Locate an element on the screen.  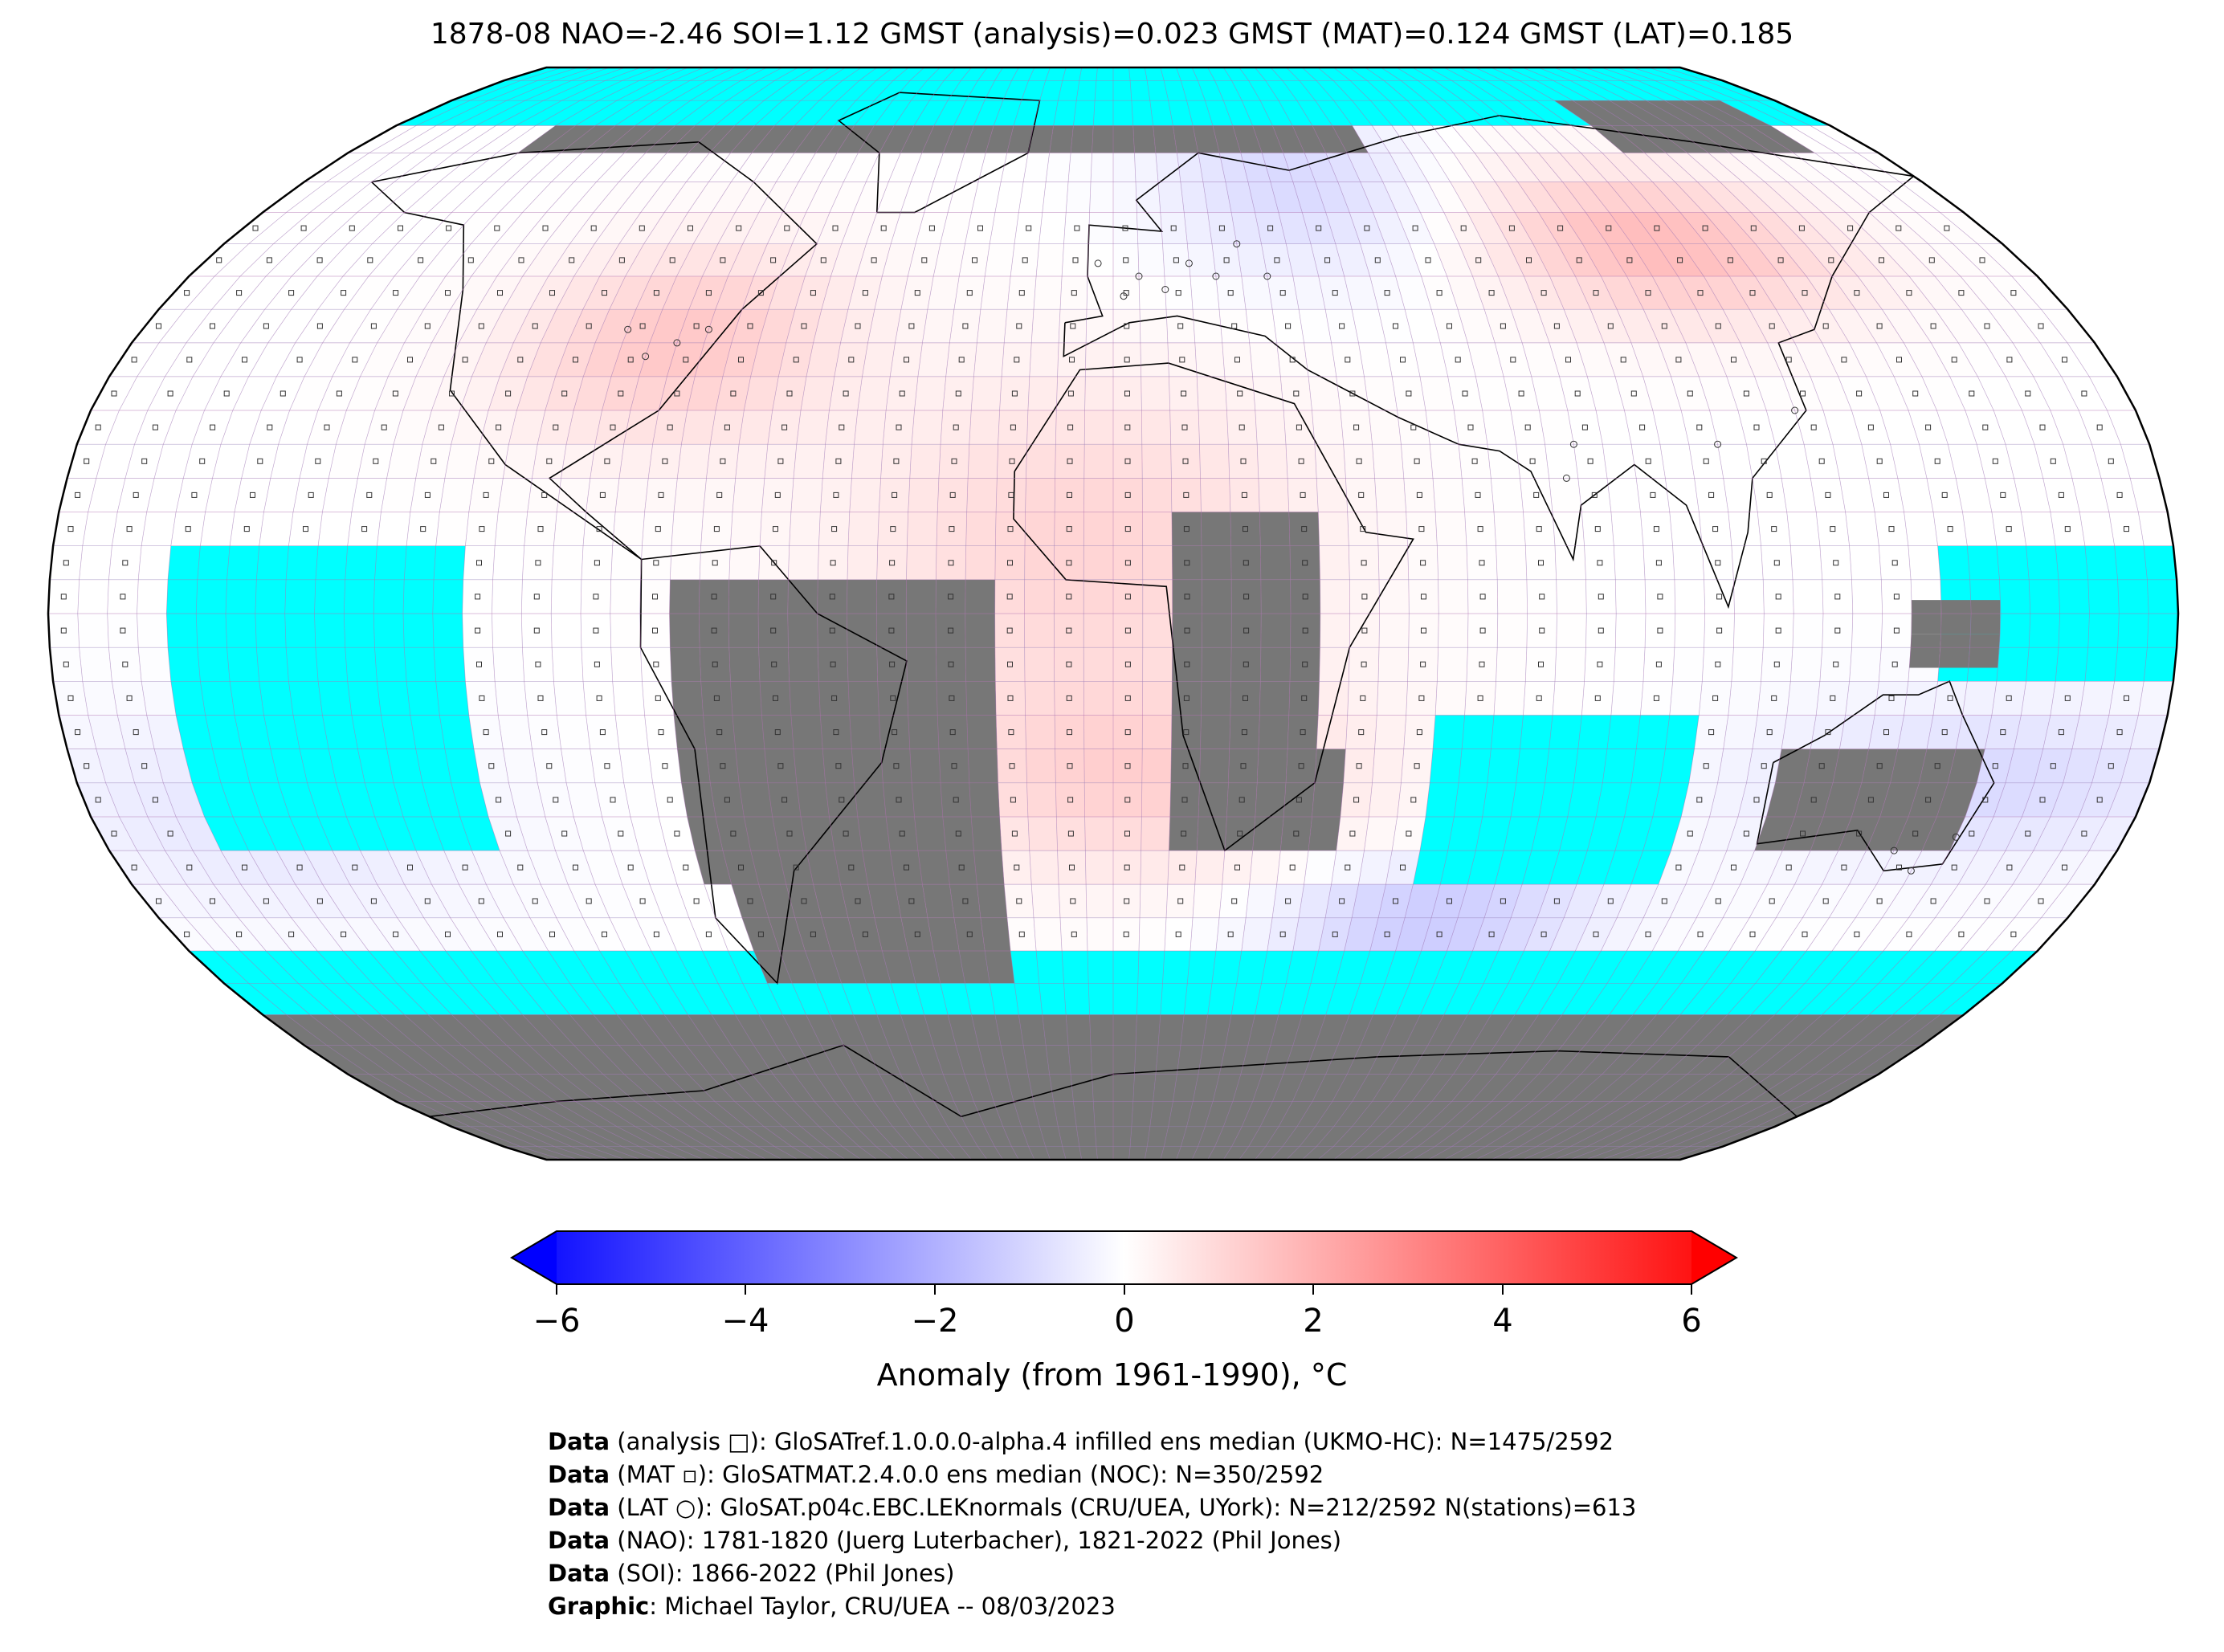
lat-station-marker is located at coordinates (646, 357).